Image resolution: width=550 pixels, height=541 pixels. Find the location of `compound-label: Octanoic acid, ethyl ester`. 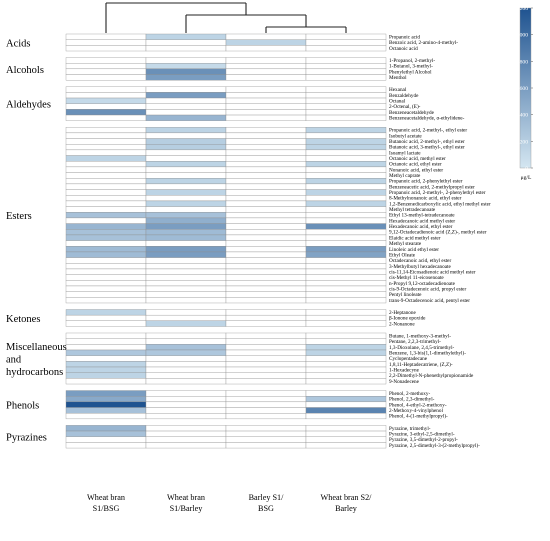

compound-label: Octanoic acid, ethyl ester is located at coordinates (415, 165).